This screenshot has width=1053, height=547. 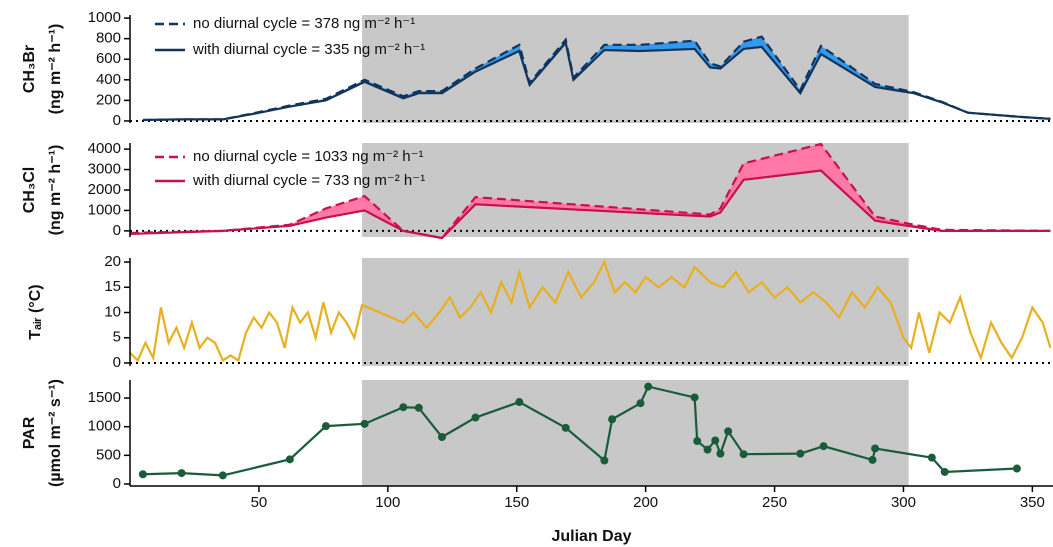 What do you see at coordinates (104, 169) in the screenshot?
I see `y-tick-label: 3000` at bounding box center [104, 169].